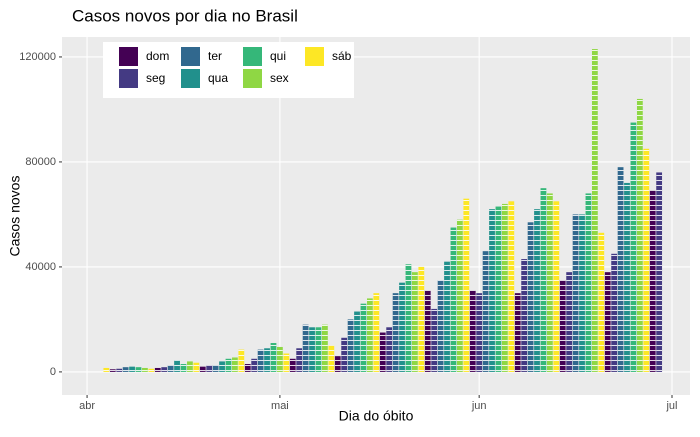 The height and width of the screenshot is (437, 700). What do you see at coordinates (155, 78) in the screenshot?
I see `legend-label: seg` at bounding box center [155, 78].